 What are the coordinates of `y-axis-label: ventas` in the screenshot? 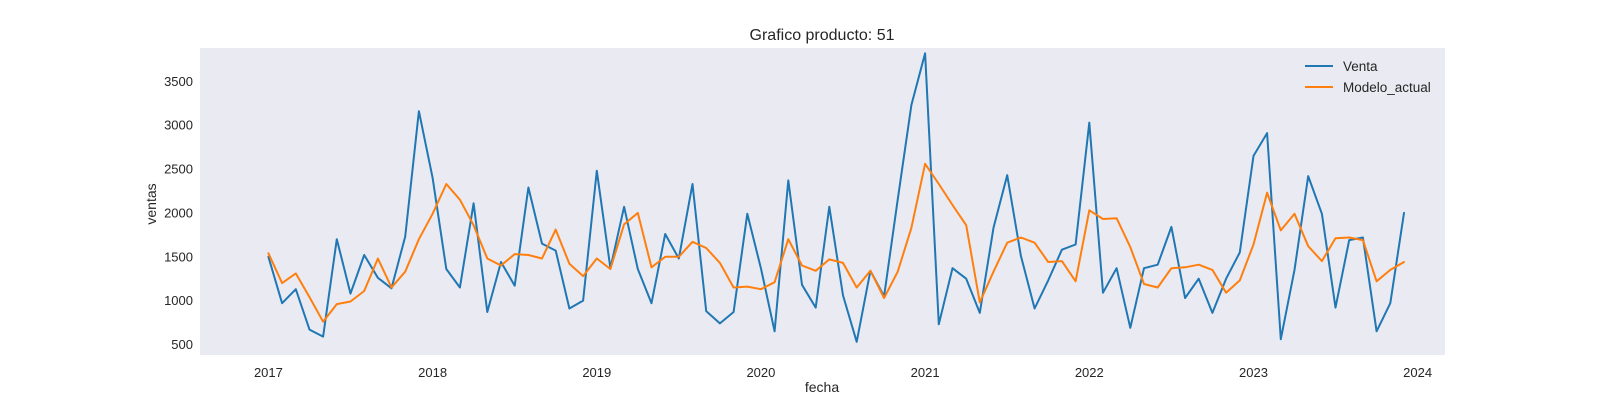 It's located at (151, 203).